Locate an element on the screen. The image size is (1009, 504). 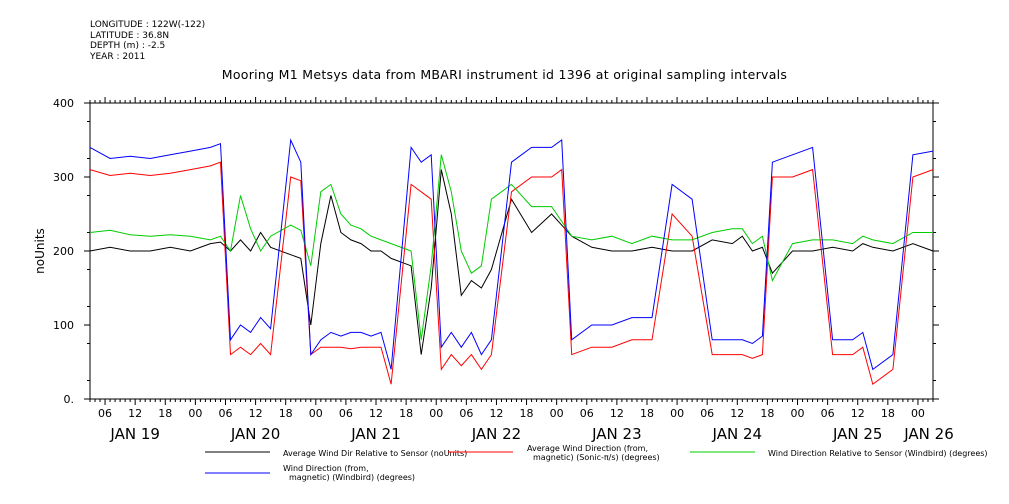
y-axis-label: noUnits is located at coordinates (40, 251).